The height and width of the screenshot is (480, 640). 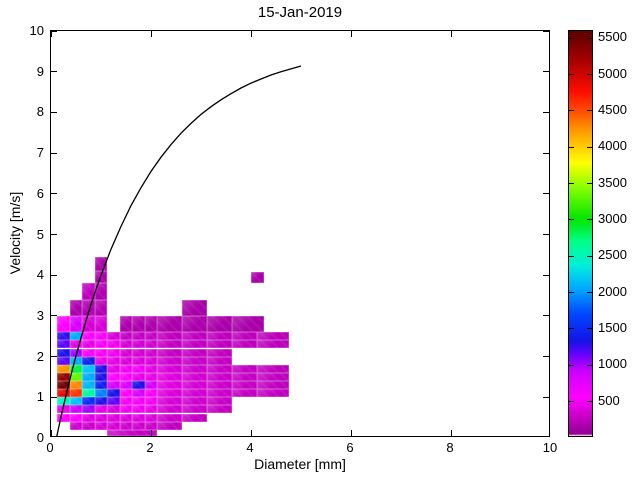 What do you see at coordinates (550, 447) in the screenshot?
I see `x-tick-label: 10` at bounding box center [550, 447].